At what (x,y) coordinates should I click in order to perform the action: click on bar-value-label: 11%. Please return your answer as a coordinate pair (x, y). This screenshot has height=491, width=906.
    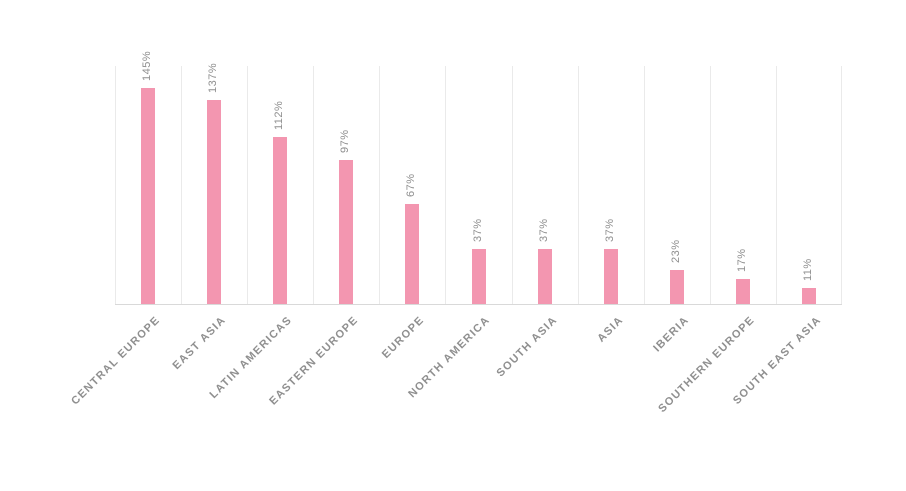
    Looking at the image, I should click on (808, 269).